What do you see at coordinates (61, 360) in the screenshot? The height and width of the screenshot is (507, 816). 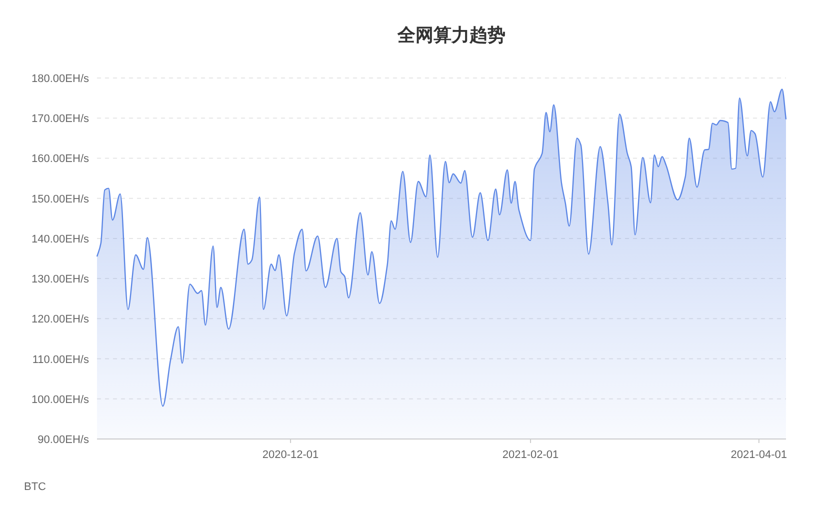 I see `y-tick-label: 110.00EH/s` at bounding box center [61, 360].